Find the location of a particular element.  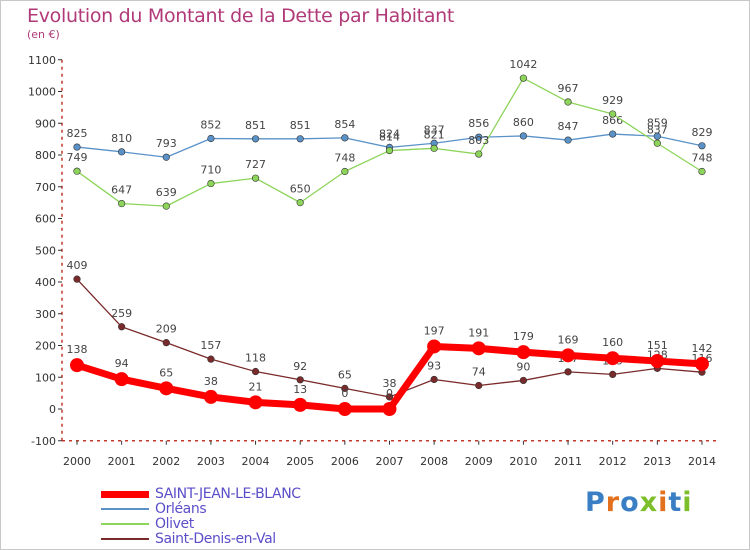

data-label-orleans: 793 is located at coordinates (166, 143).